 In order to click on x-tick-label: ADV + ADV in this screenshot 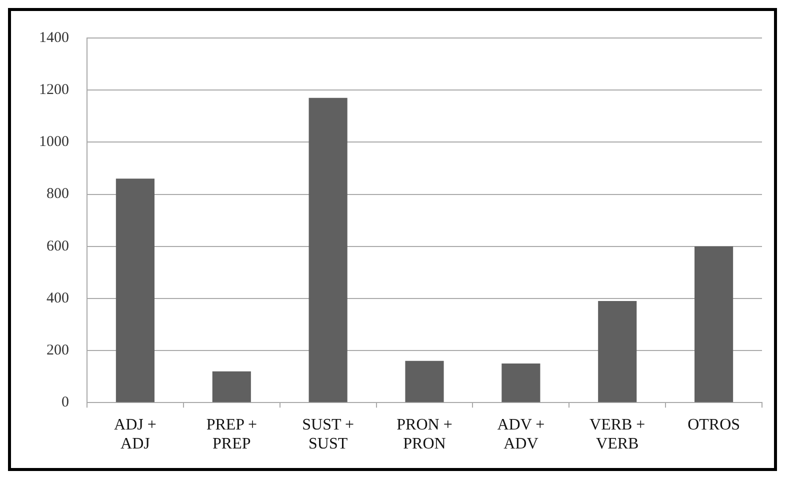, I will do `click(521, 434)`.